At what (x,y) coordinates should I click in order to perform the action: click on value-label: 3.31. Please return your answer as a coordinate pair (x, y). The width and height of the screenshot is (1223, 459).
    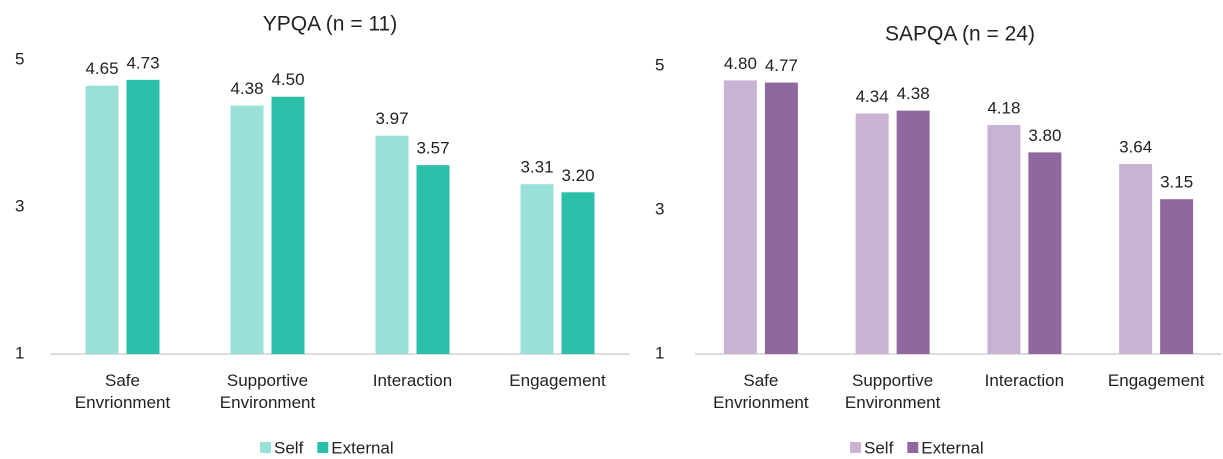
    Looking at the image, I should click on (536, 167).